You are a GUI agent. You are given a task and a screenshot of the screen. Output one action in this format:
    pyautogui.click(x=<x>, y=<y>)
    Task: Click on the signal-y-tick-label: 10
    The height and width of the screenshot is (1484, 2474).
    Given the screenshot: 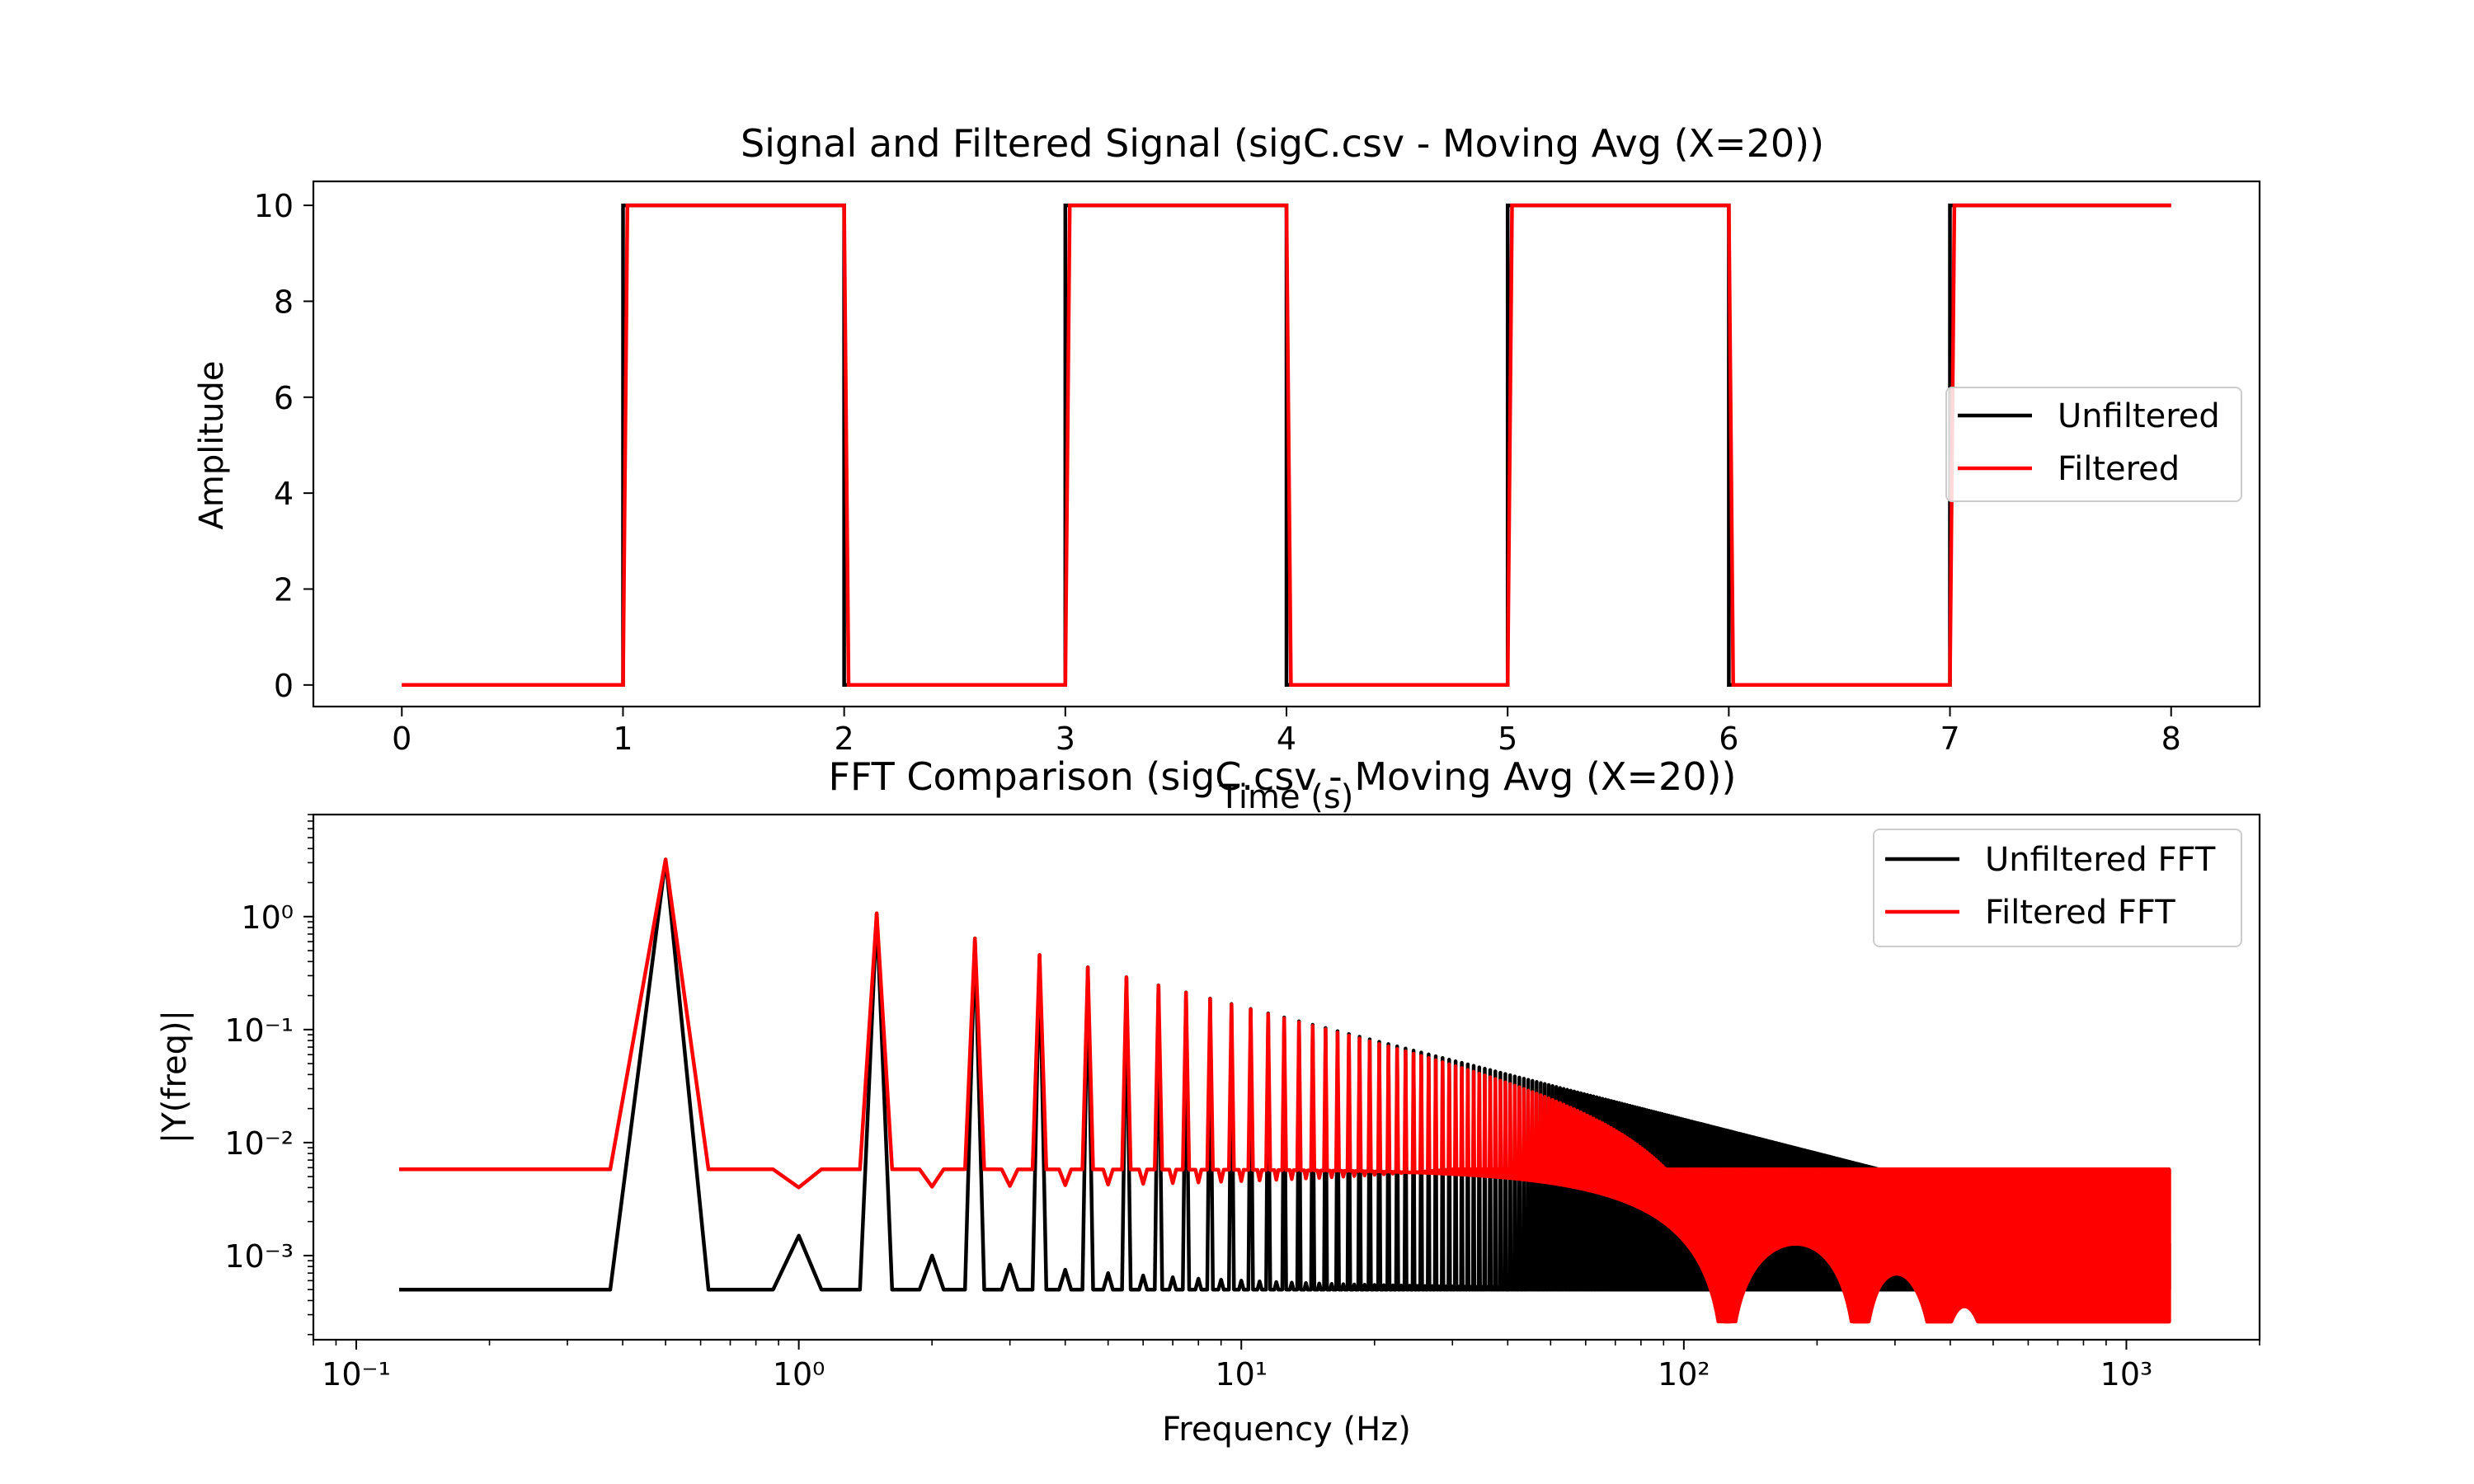 What is the action you would take?
    pyautogui.click(x=274, y=206)
    